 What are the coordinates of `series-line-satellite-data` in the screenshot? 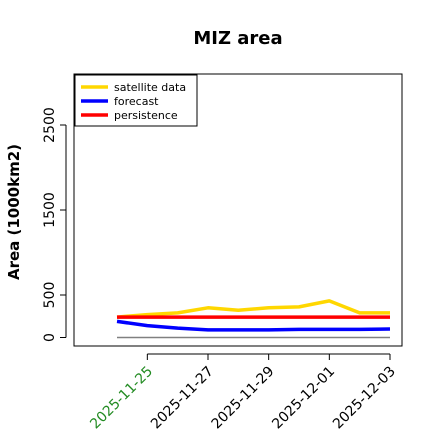 It's located at (253, 309).